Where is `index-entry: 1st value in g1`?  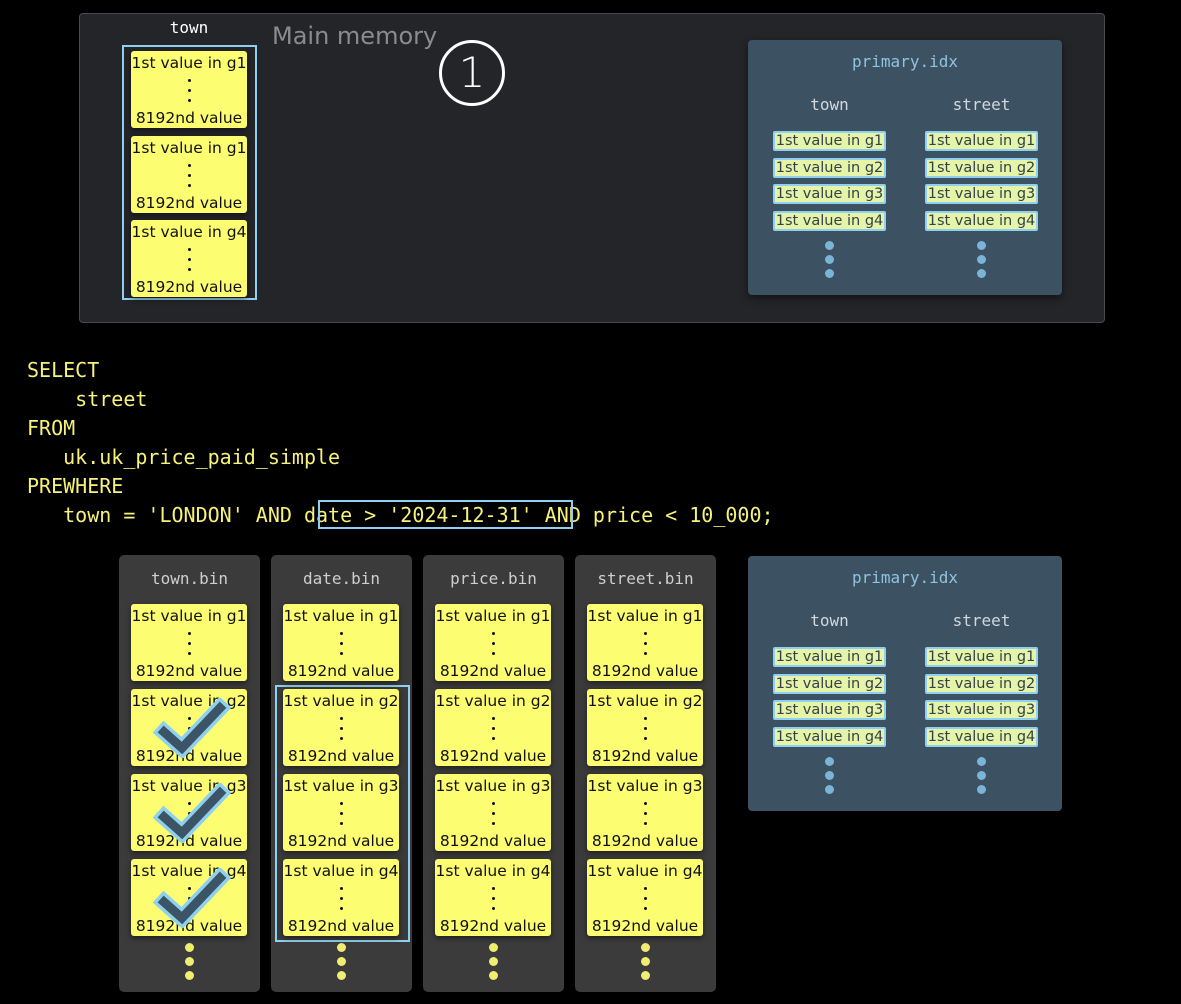
index-entry: 1st value in g1 is located at coordinates (829, 657).